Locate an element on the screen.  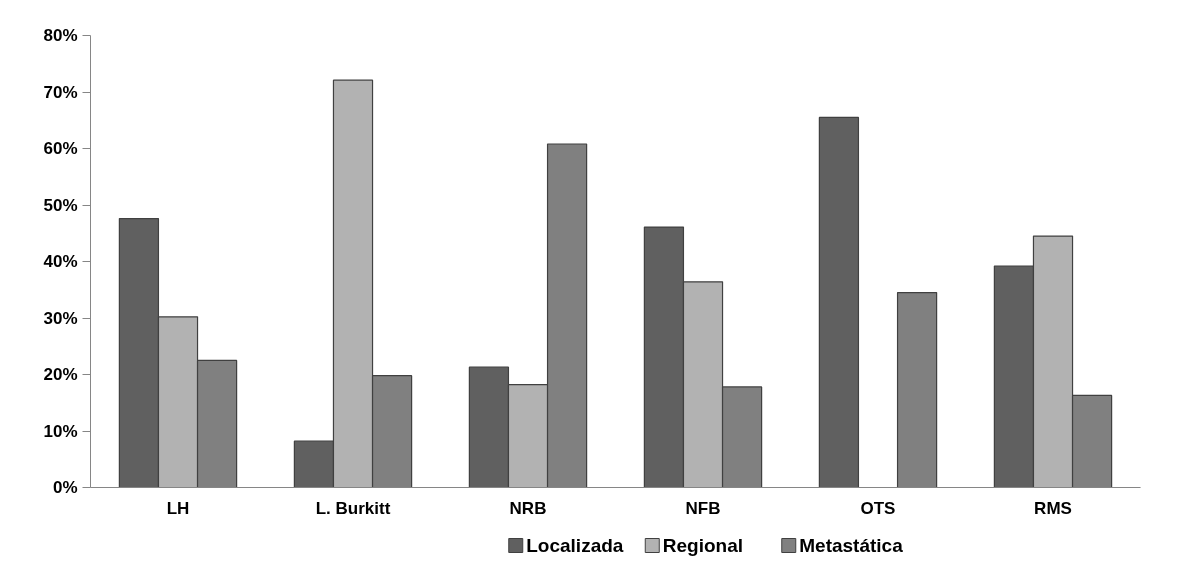
x-tick-label: LH is located at coordinates (178, 508).